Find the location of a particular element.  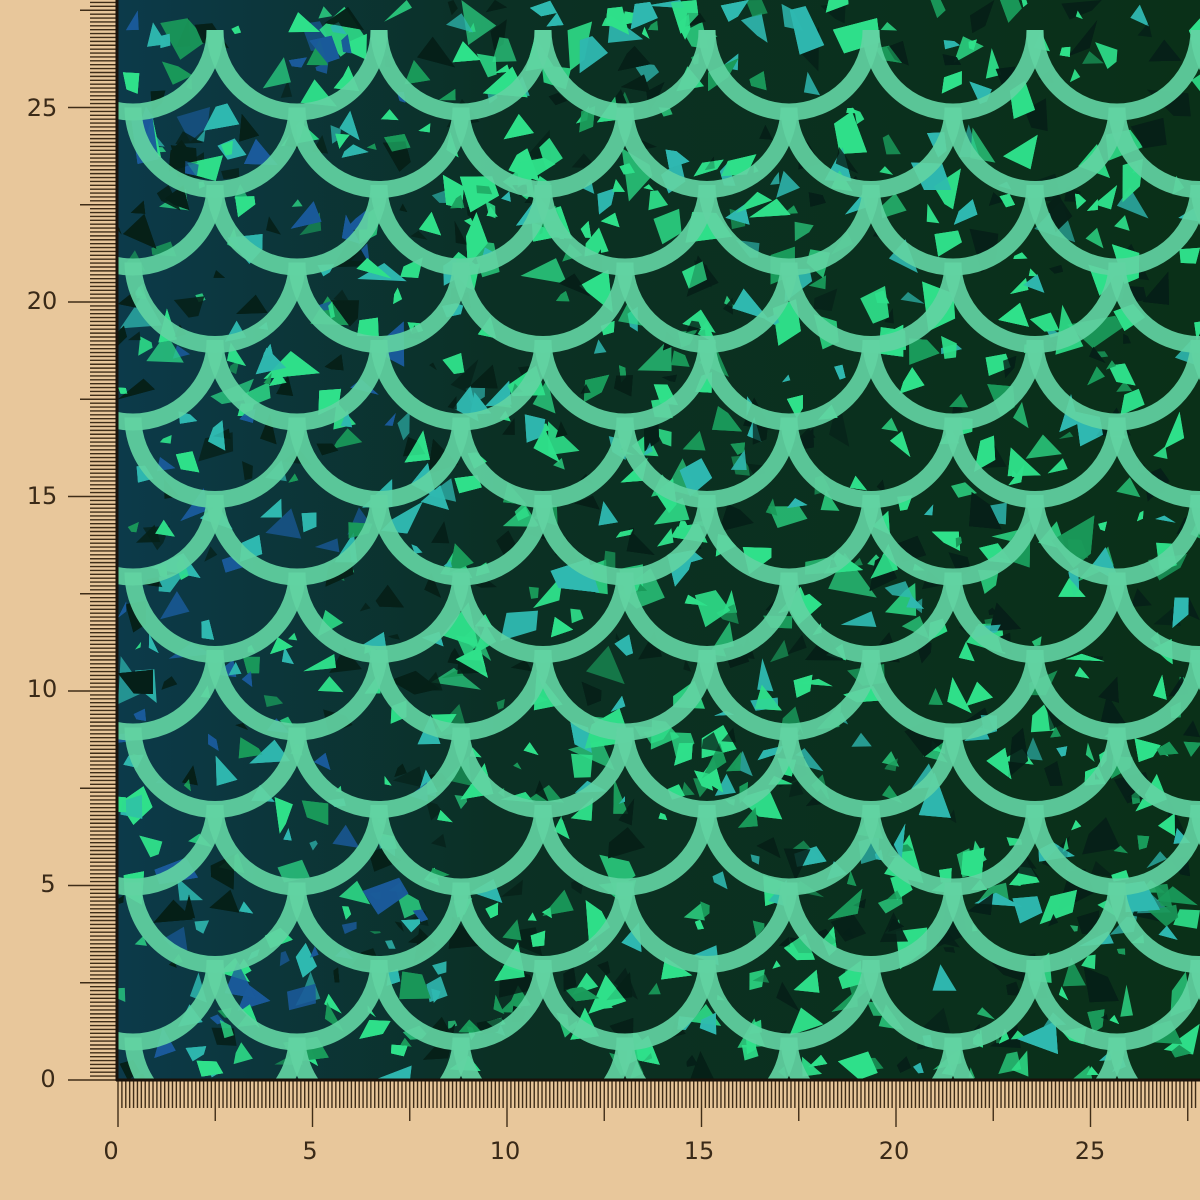

horizontal-label: 25 is located at coordinates (1090, 1151).